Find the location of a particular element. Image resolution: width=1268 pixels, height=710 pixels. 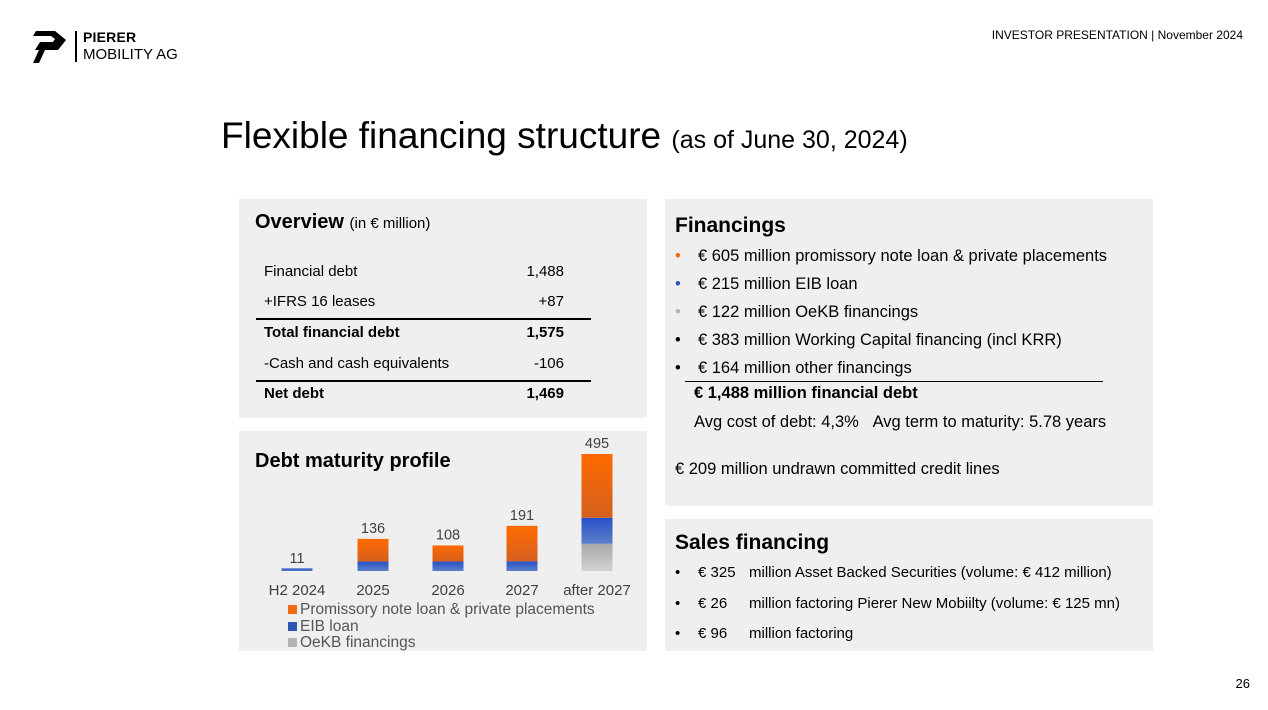

logo-icon is located at coordinates (49, 47).